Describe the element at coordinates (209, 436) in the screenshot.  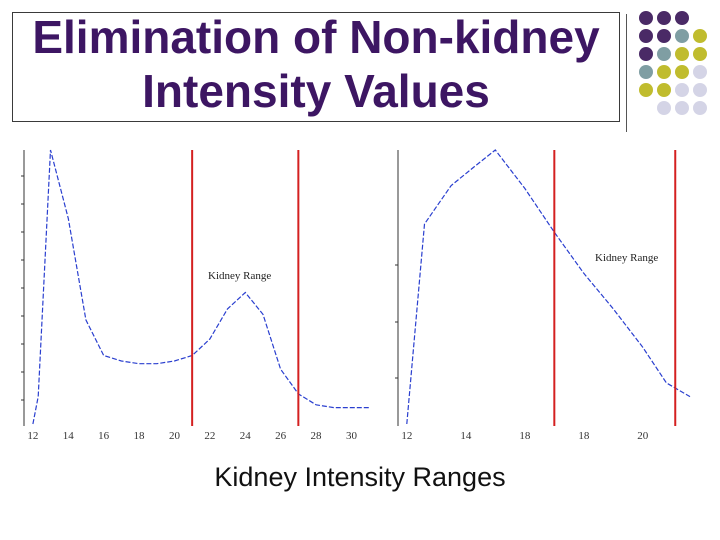
I see `x-tick-label: 22` at that location.